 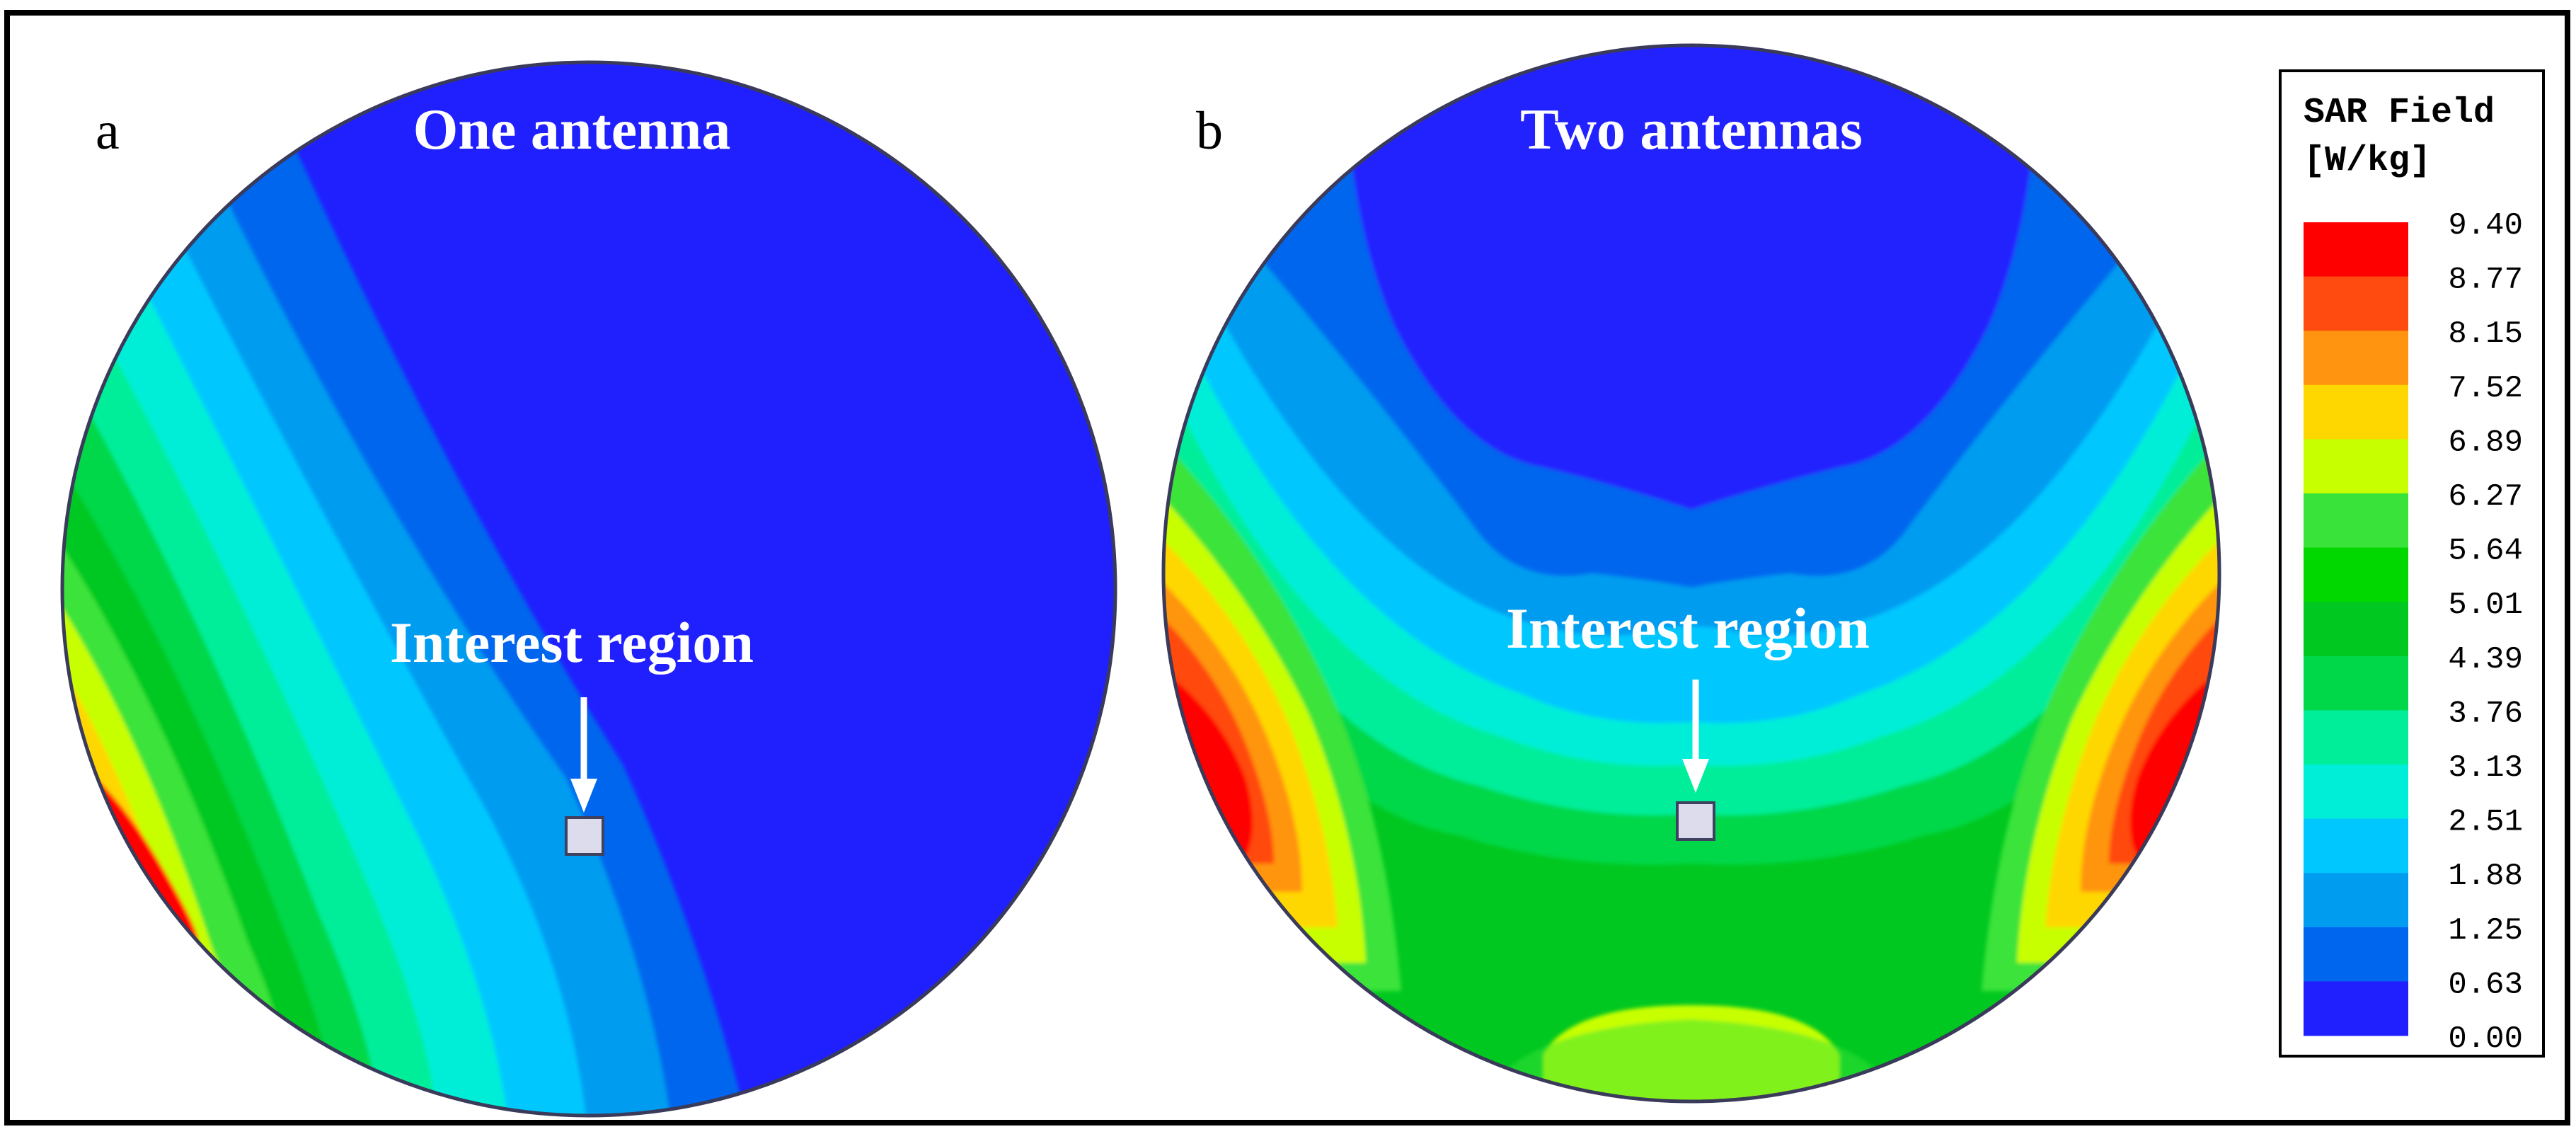 I want to click on legend-level-label: 6.89, so click(x=2486, y=443).